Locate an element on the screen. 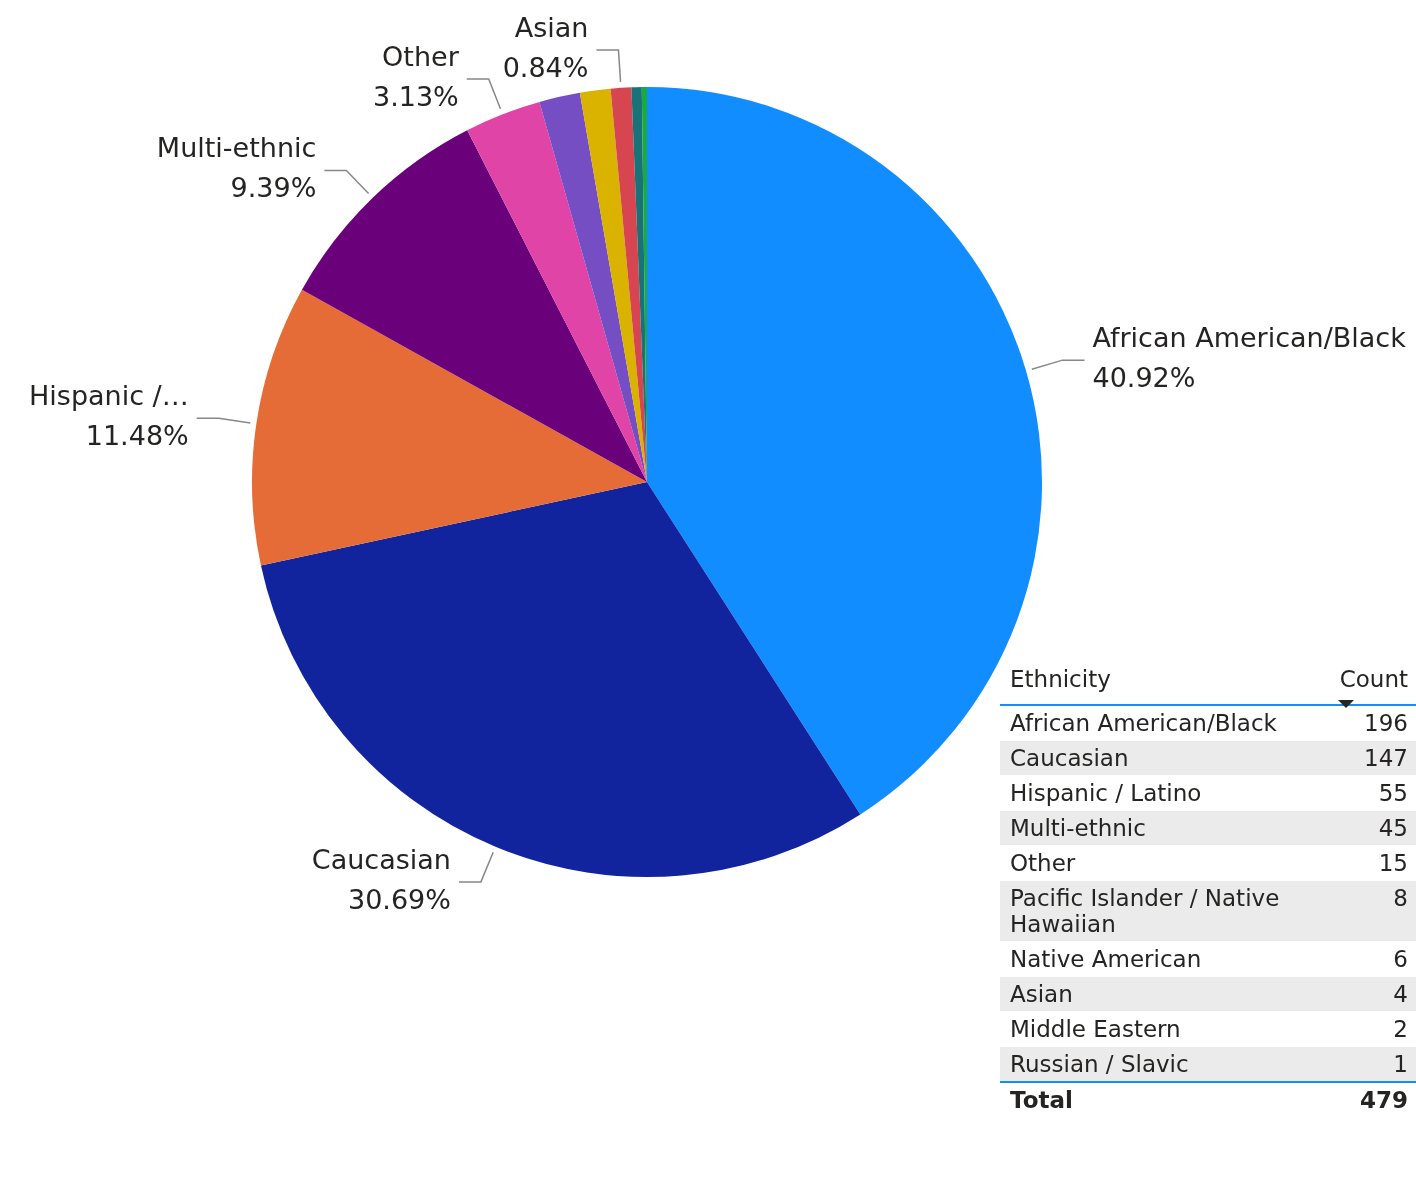  category-label: Pacific Islander / Native Hawaiian is located at coordinates (1145, 911).